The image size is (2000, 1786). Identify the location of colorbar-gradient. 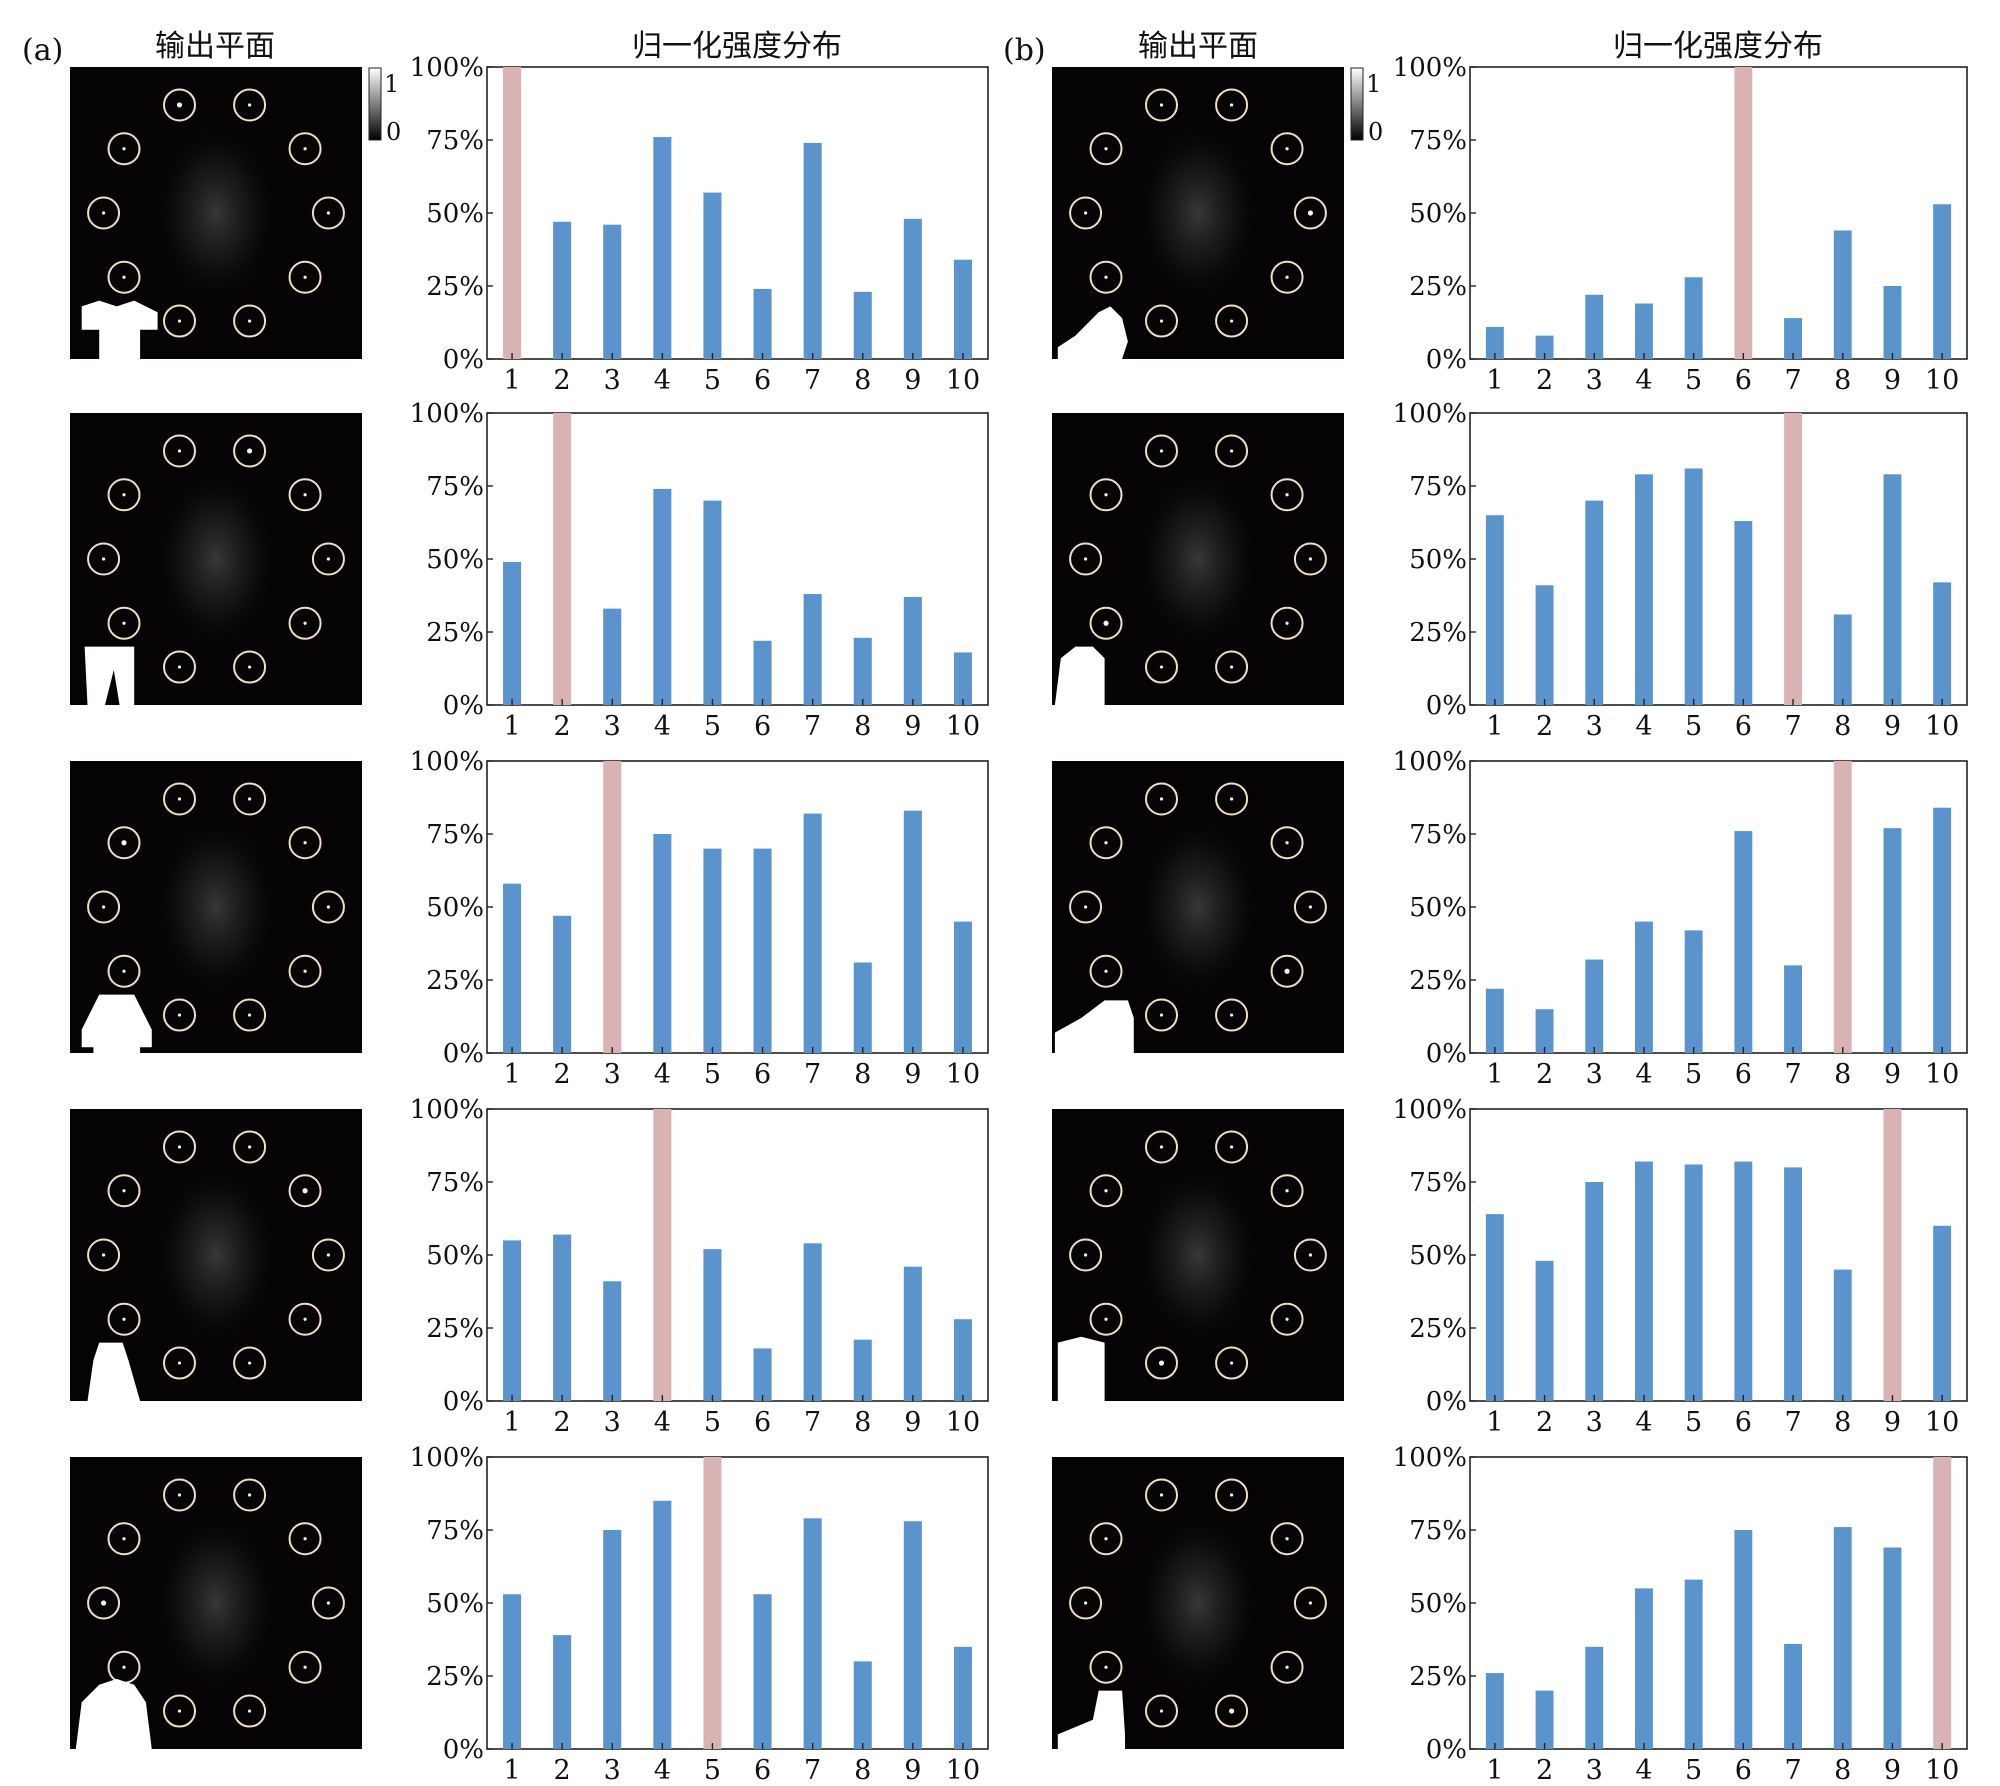
(1357, 104).